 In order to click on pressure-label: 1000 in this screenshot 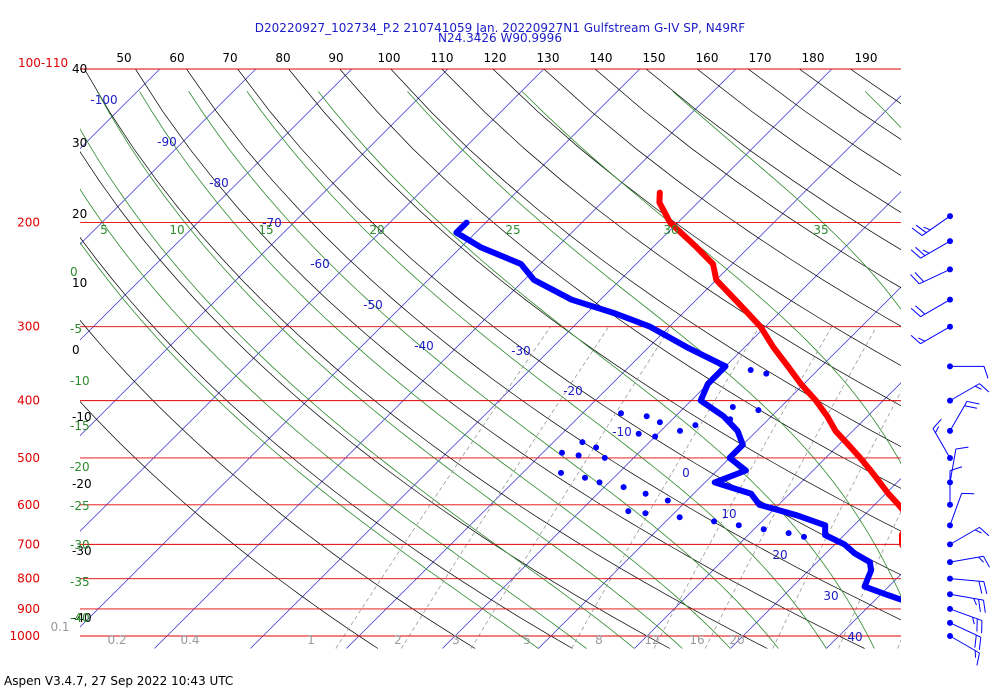, I will do `click(24, 636)`.